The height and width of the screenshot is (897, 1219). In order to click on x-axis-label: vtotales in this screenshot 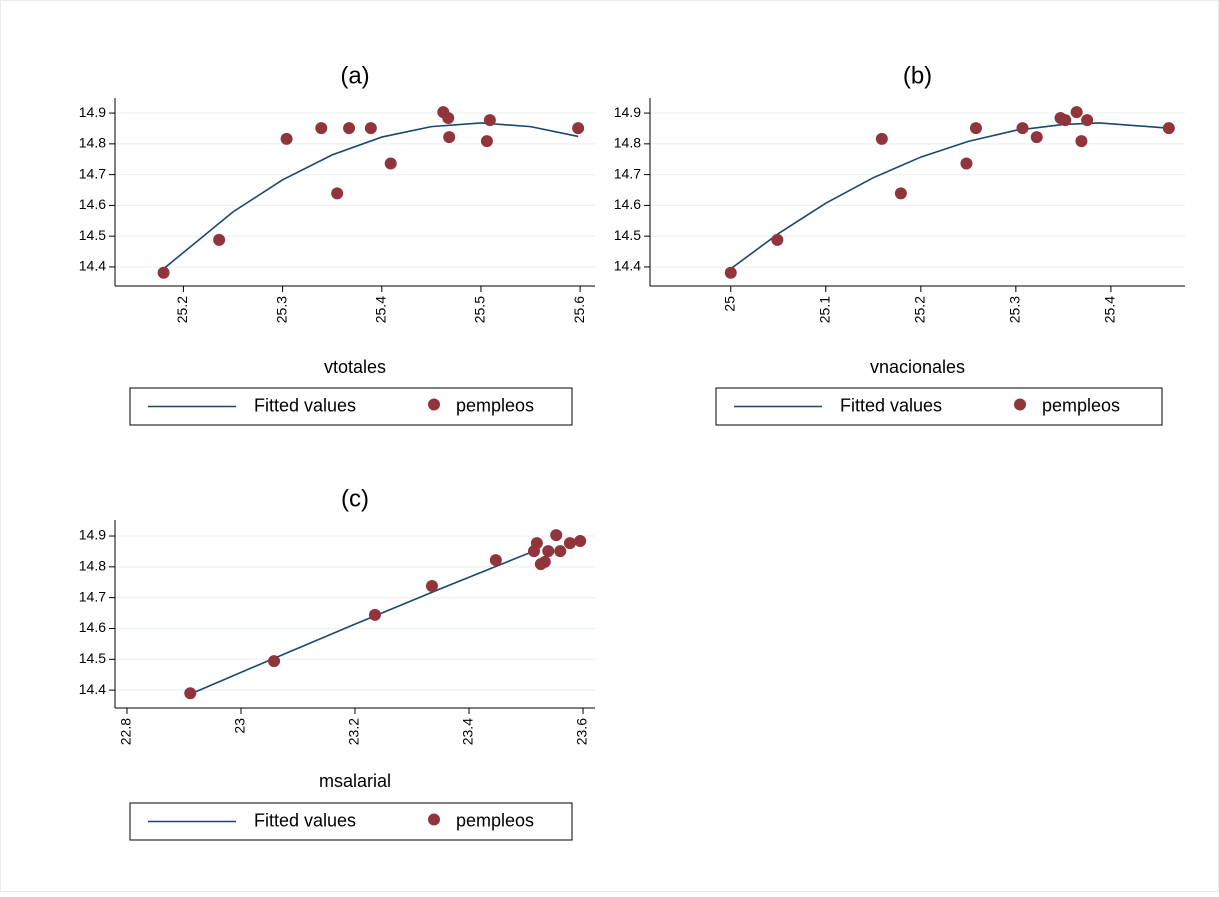, I will do `click(355, 367)`.